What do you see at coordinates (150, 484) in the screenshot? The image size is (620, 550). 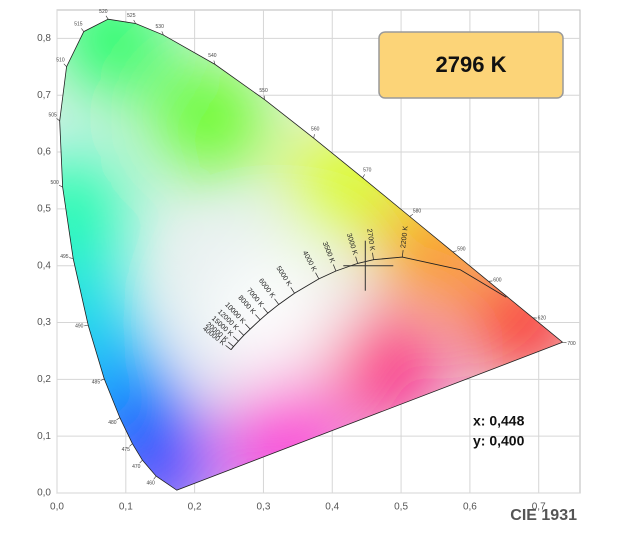 I see `wavelength-label: 460` at bounding box center [150, 484].